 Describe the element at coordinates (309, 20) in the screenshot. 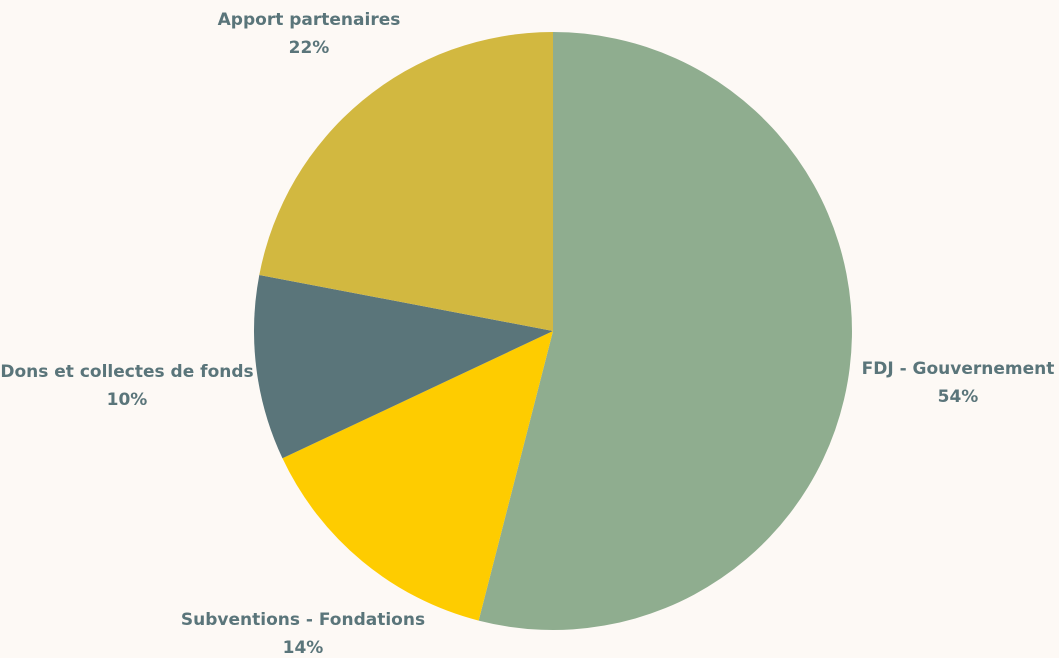

I see `slice-label-apport-partenaires: Apport partenaires` at that location.